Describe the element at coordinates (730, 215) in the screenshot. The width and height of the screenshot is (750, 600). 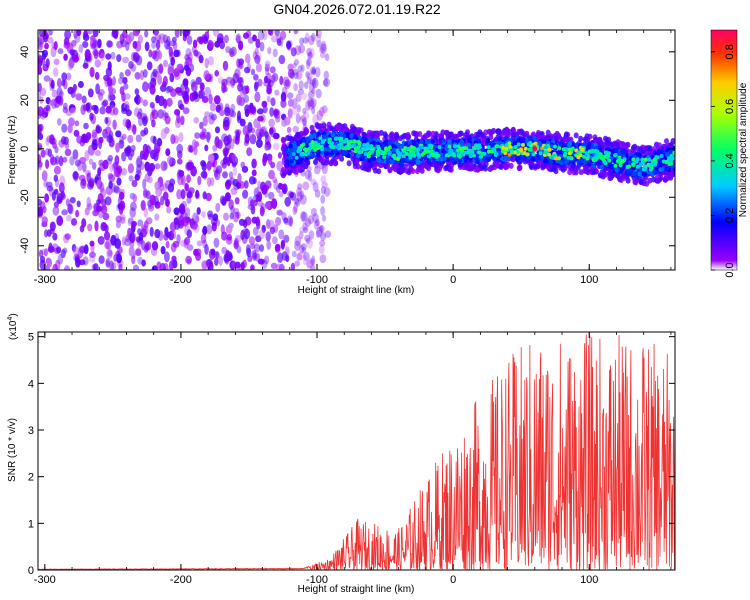
I see `colorbar-tick-label: 0.2` at that location.